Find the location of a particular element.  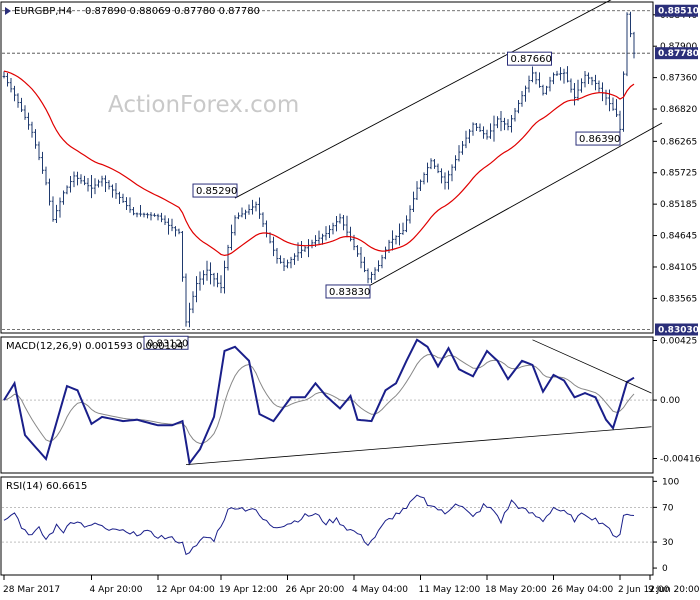

price-ytick-label: 0.84105 is located at coordinates (678, 268).